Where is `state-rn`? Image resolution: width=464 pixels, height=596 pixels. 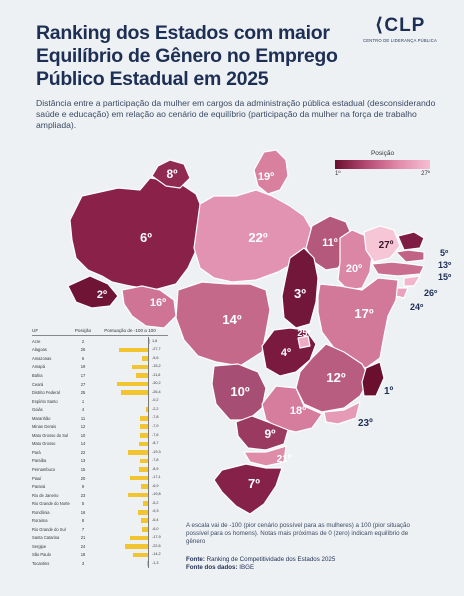 state-rn is located at coordinates (411, 241).